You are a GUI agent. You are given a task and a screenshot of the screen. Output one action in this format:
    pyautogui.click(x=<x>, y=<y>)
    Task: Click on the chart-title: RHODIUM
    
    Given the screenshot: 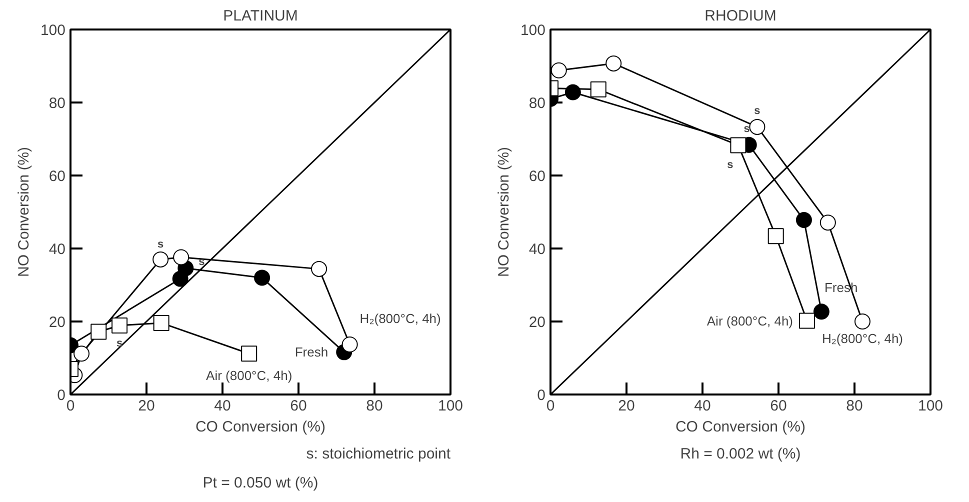 What is the action you would take?
    pyautogui.click(x=740, y=16)
    